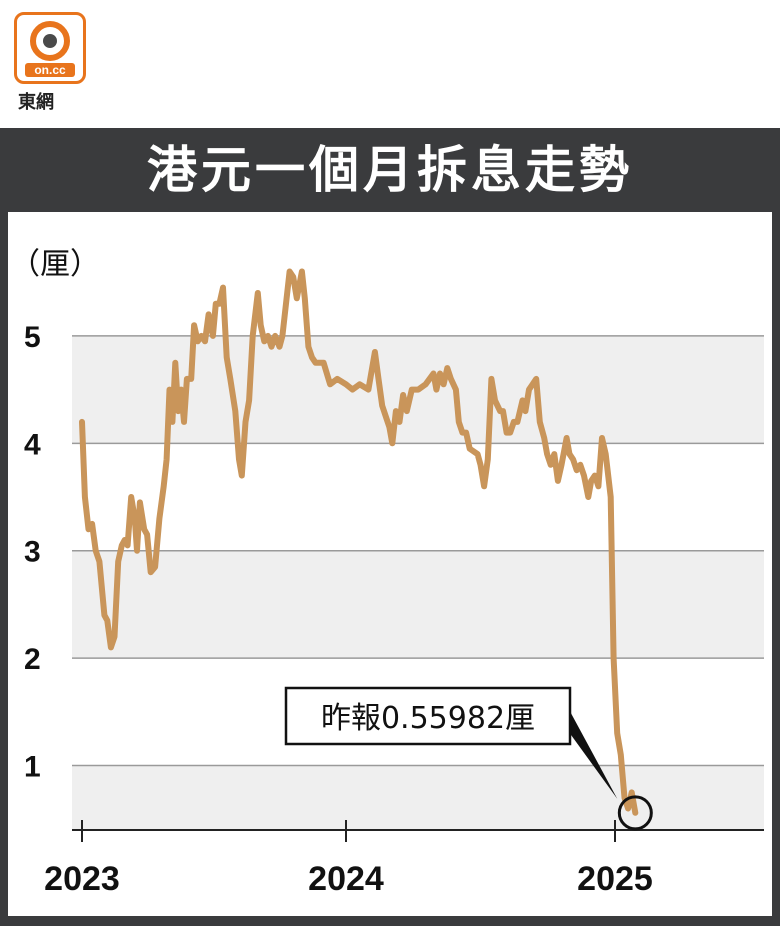 The image size is (780, 926). I want to click on y-tick-label: 4, so click(32, 444).